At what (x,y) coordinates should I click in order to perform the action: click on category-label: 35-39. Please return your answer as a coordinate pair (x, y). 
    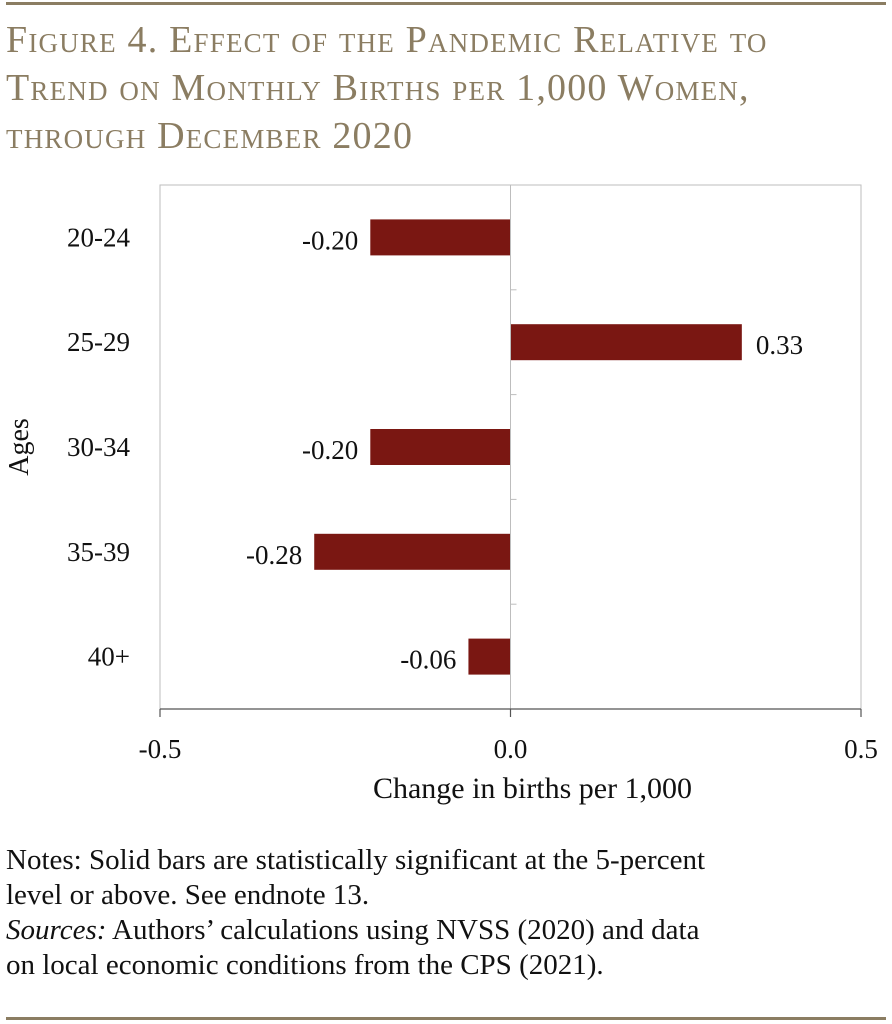
    Looking at the image, I should click on (98, 552).